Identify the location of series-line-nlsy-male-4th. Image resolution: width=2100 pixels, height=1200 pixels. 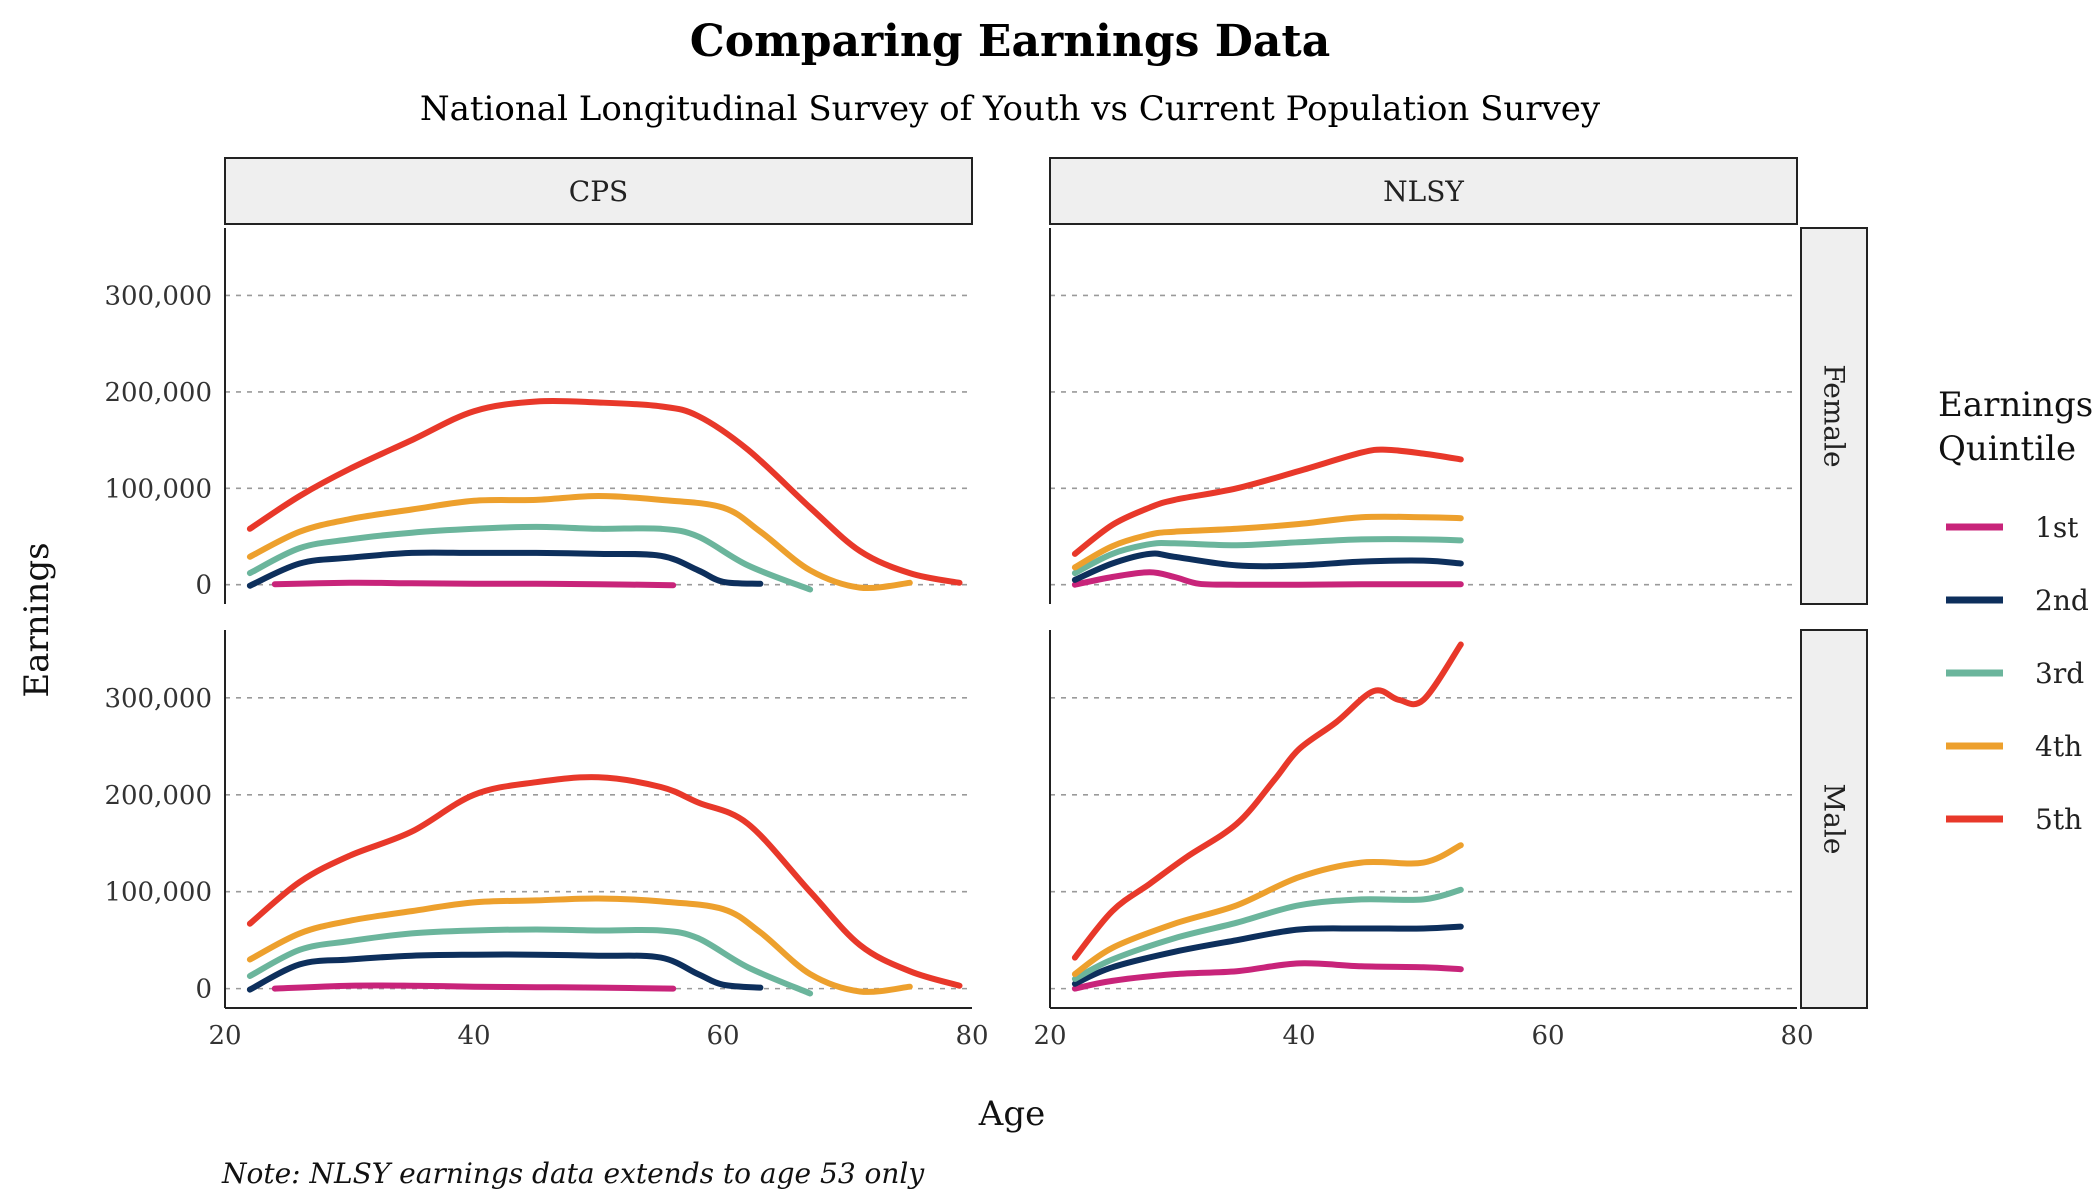
(1267, 910).